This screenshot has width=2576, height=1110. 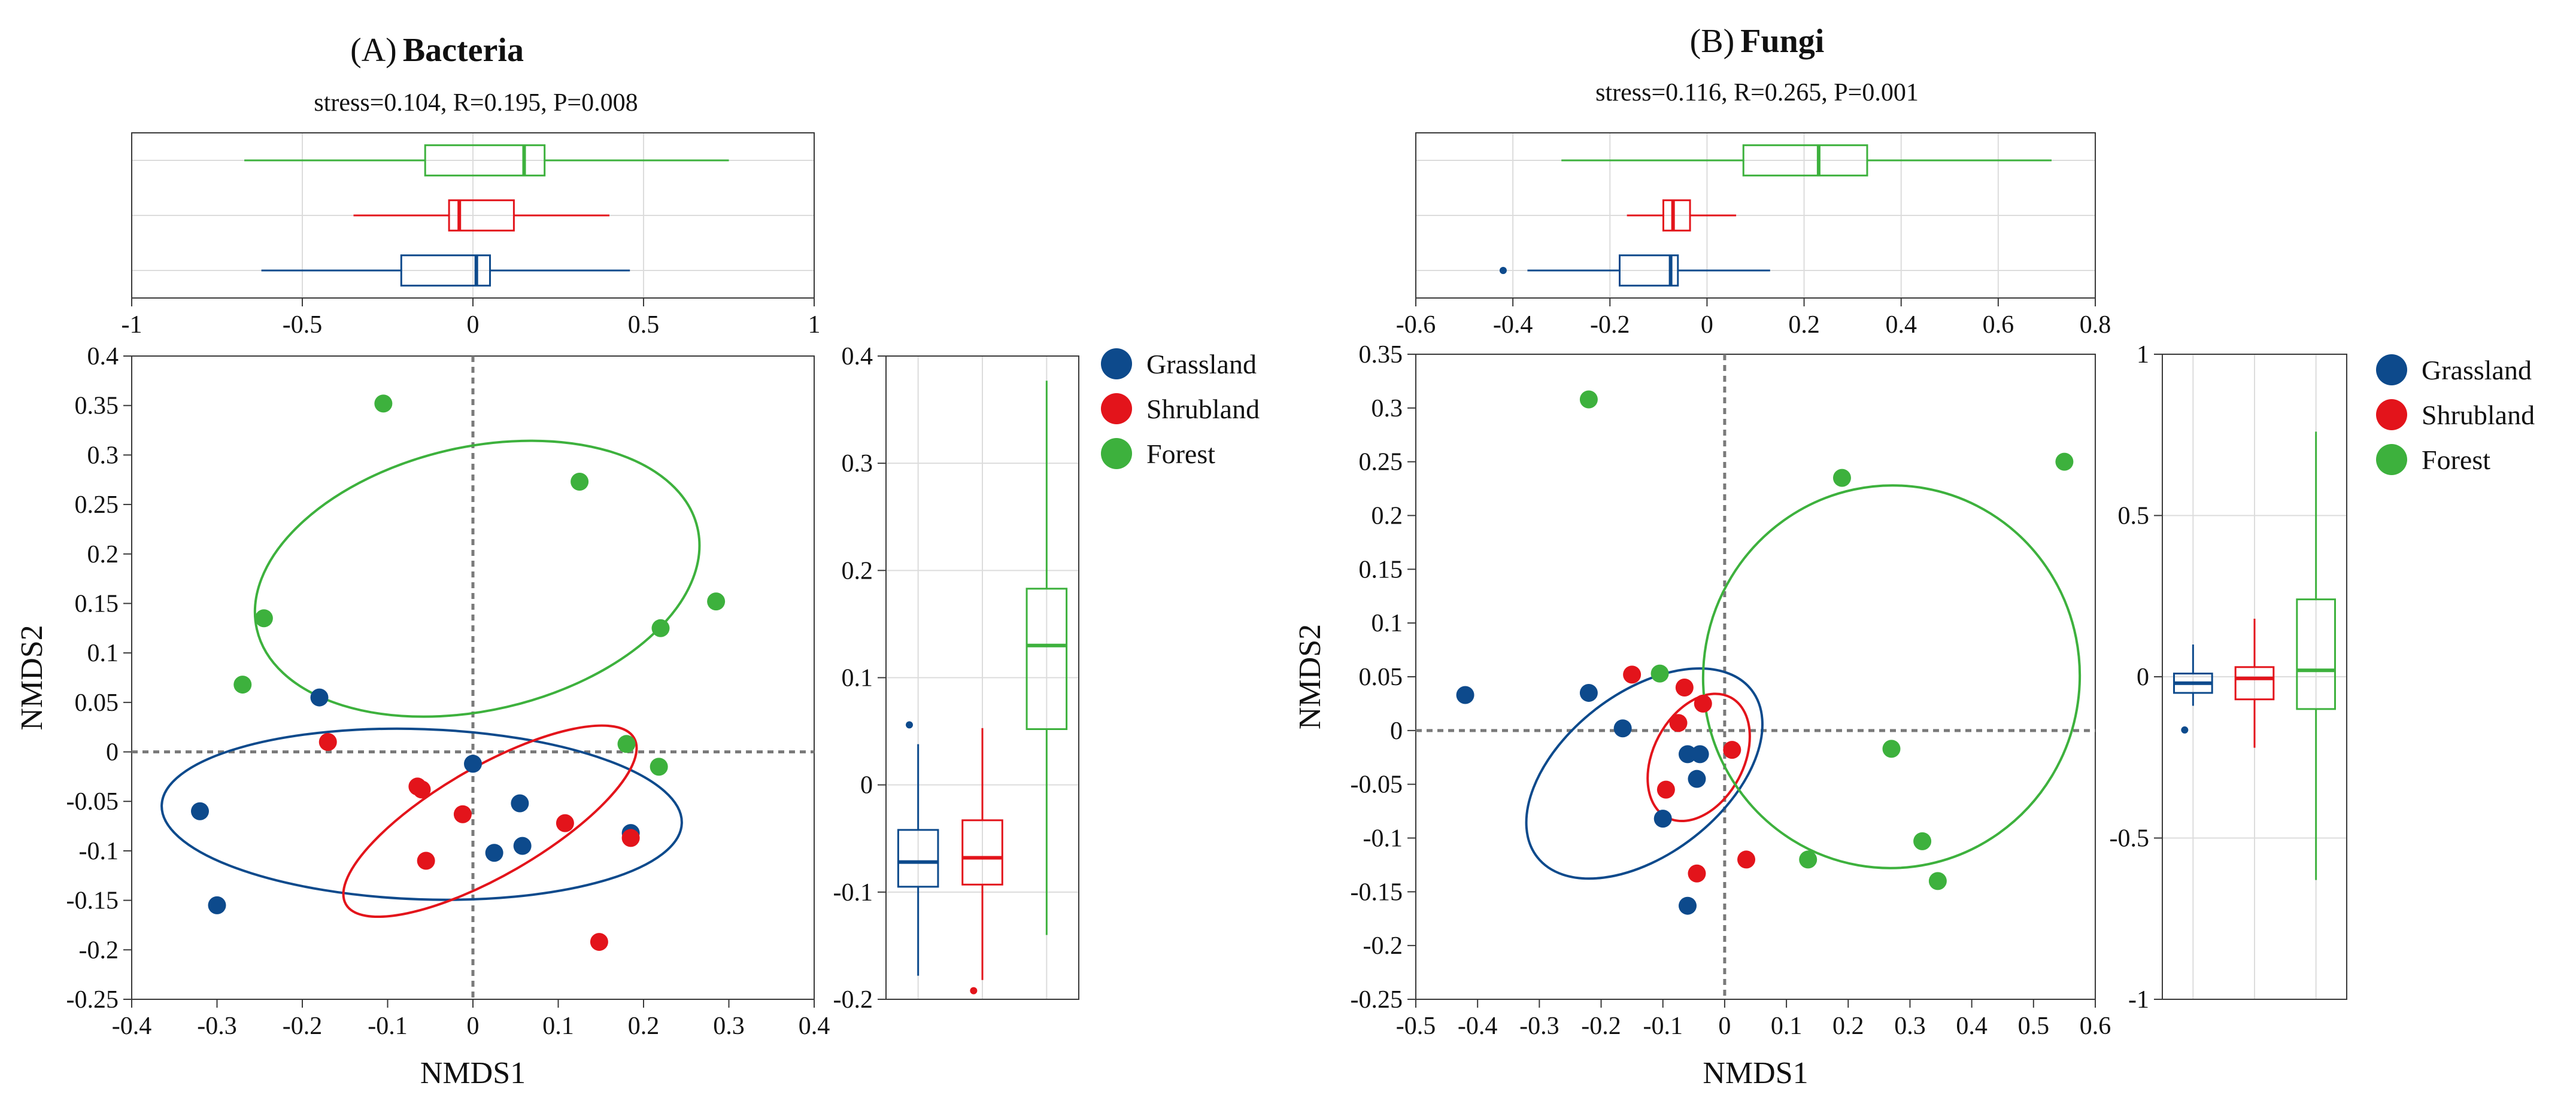 What do you see at coordinates (2130, 839) in the screenshot?
I see `right-tick-label: -0.5` at bounding box center [2130, 839].